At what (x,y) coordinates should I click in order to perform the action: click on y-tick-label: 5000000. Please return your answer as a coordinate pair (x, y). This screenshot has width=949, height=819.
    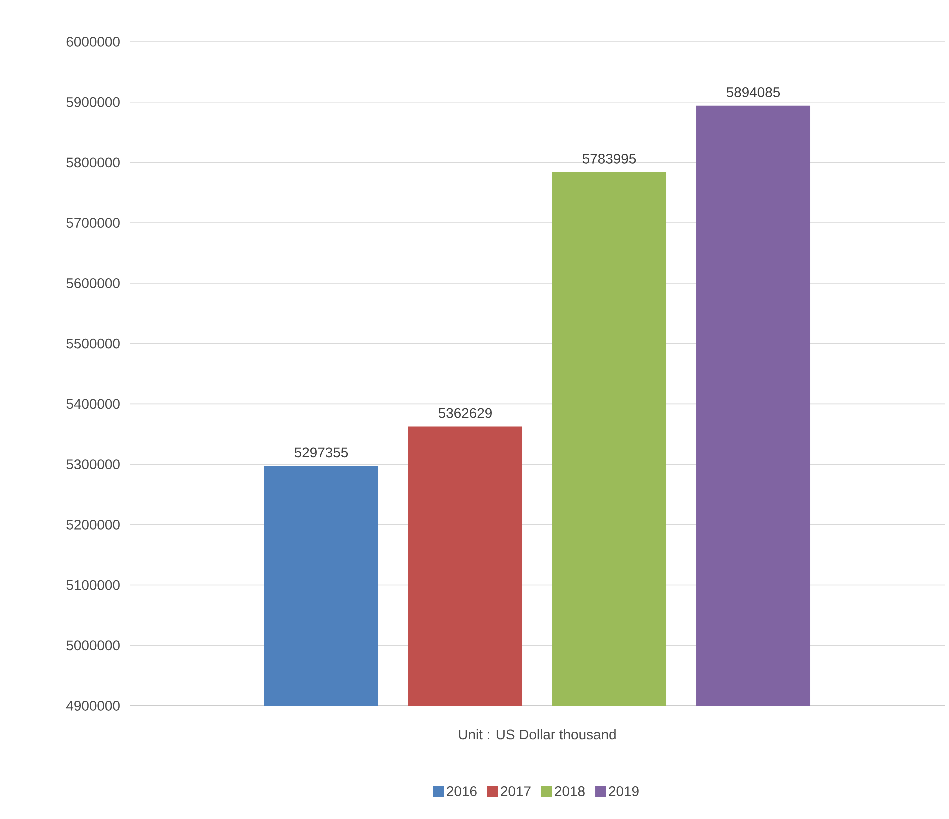
    Looking at the image, I should click on (93, 645).